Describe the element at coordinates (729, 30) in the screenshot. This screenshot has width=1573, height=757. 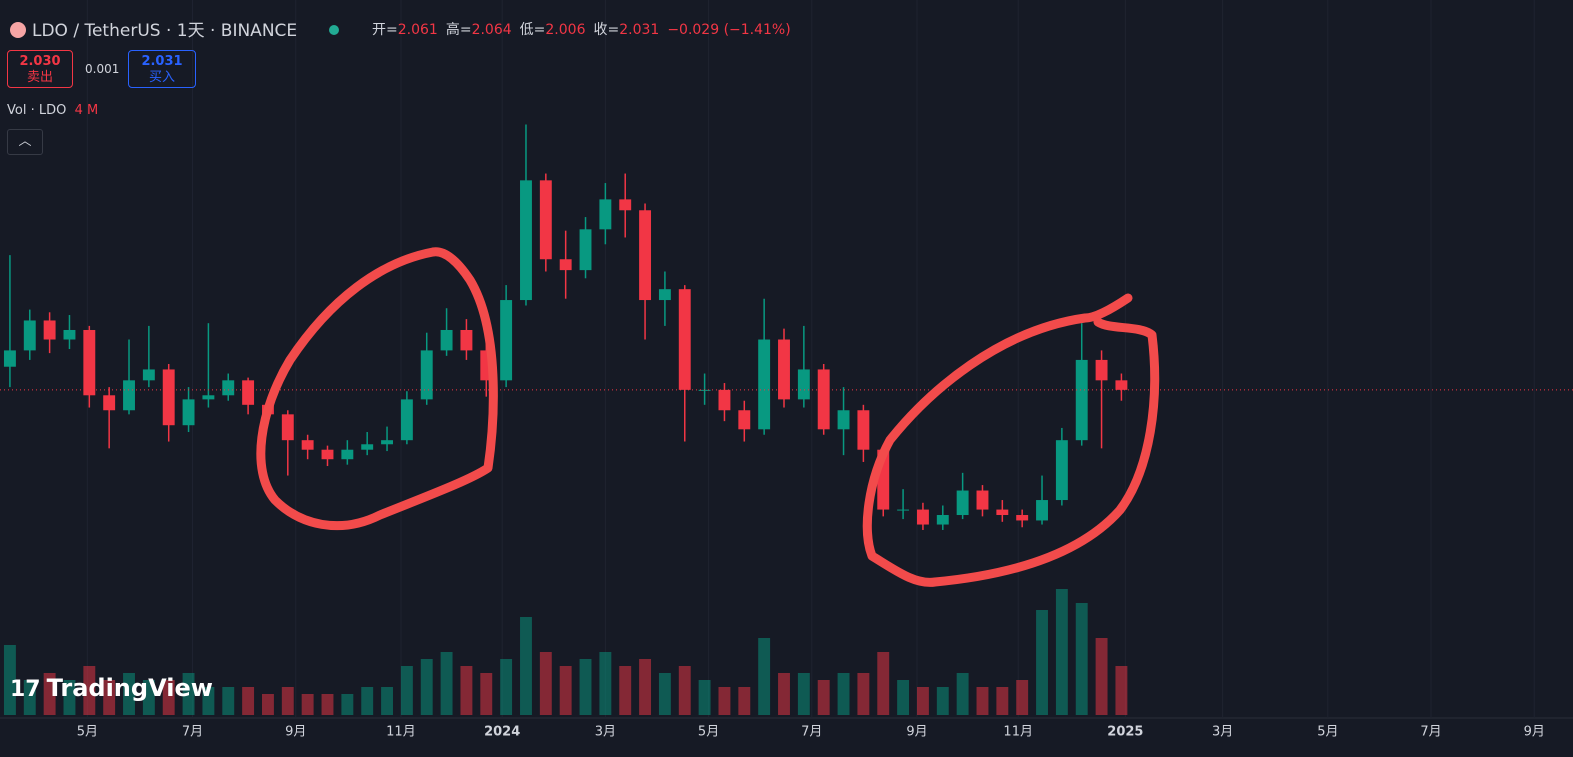
I see `price-change: −0.029 (−1.41%)` at that location.